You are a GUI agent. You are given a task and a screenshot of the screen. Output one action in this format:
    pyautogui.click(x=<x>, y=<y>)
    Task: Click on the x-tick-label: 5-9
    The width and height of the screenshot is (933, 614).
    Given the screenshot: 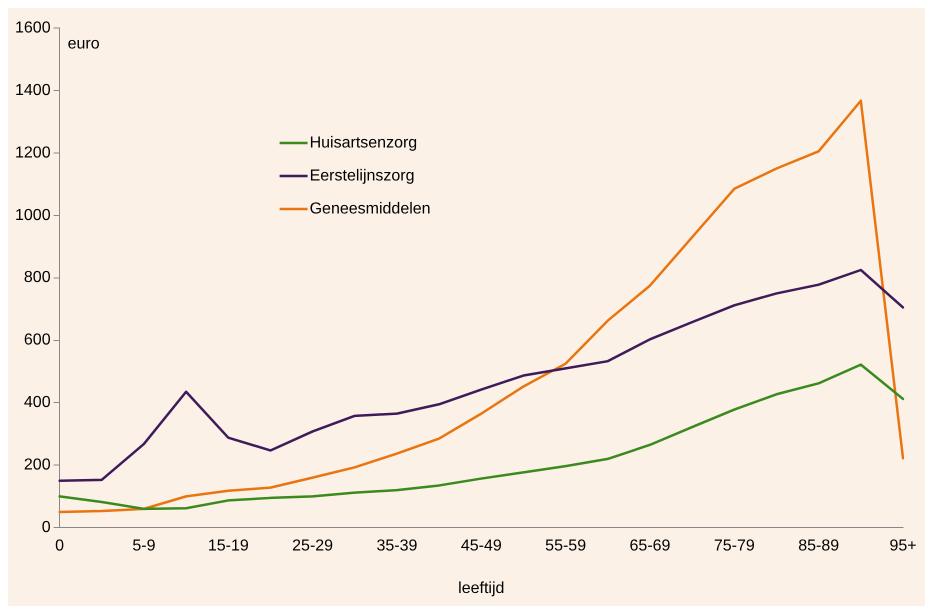 What is the action you would take?
    pyautogui.click(x=144, y=546)
    